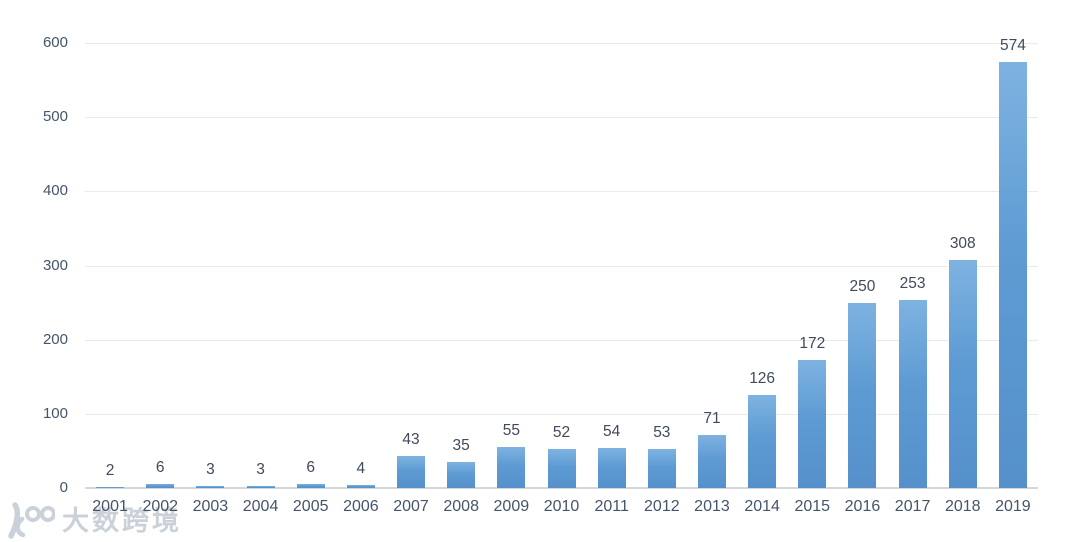  I want to click on bar-2003, so click(210, 486).